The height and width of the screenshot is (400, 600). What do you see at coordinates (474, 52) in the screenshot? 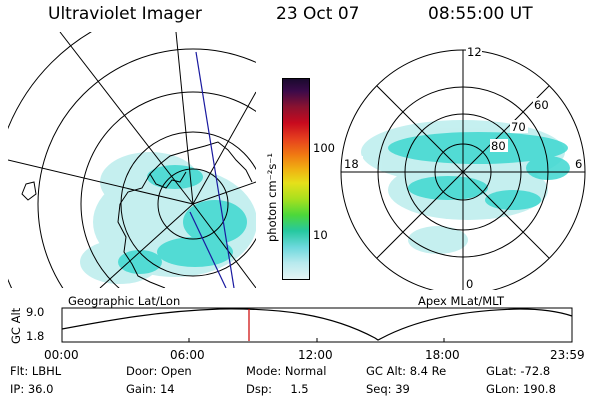
I see `mlt-label-12: 12` at bounding box center [474, 52].